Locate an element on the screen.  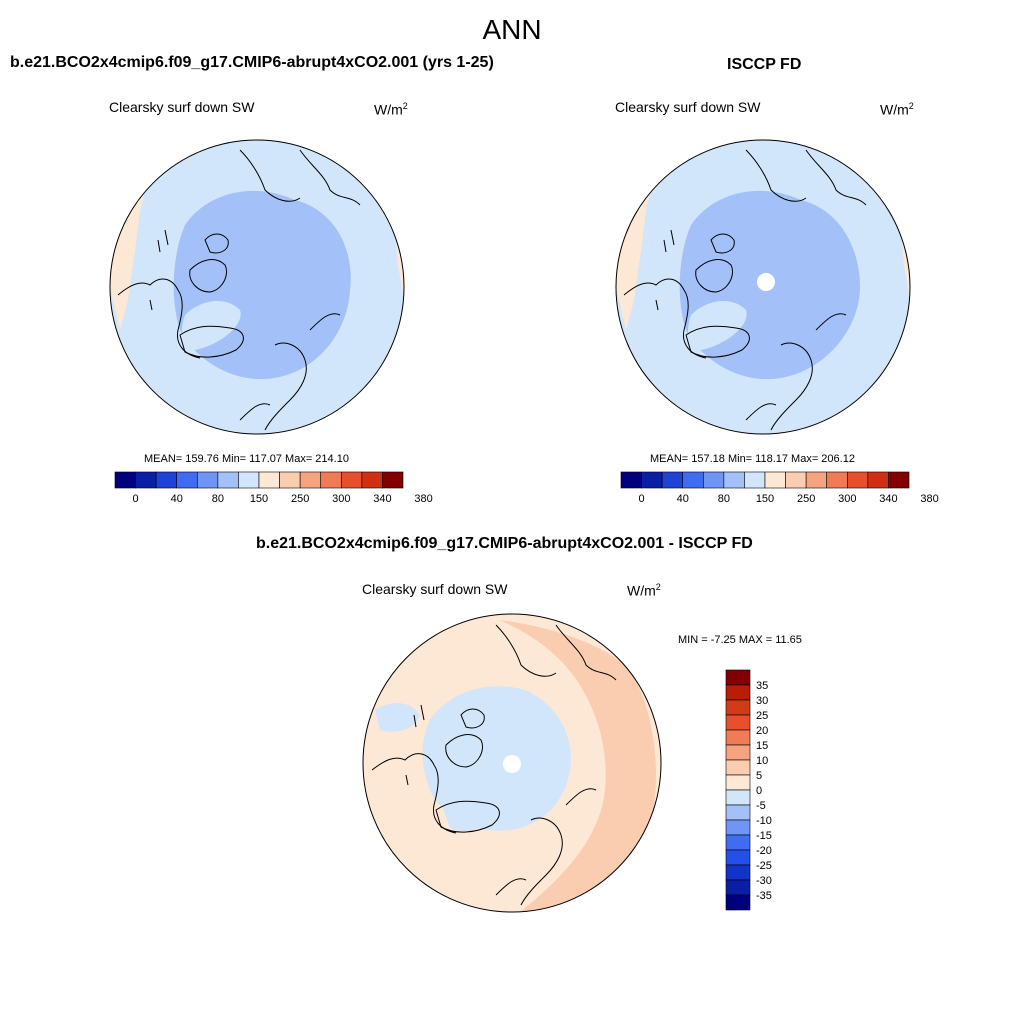
diff-colorbar-tick: -25 is located at coordinates (764, 866).